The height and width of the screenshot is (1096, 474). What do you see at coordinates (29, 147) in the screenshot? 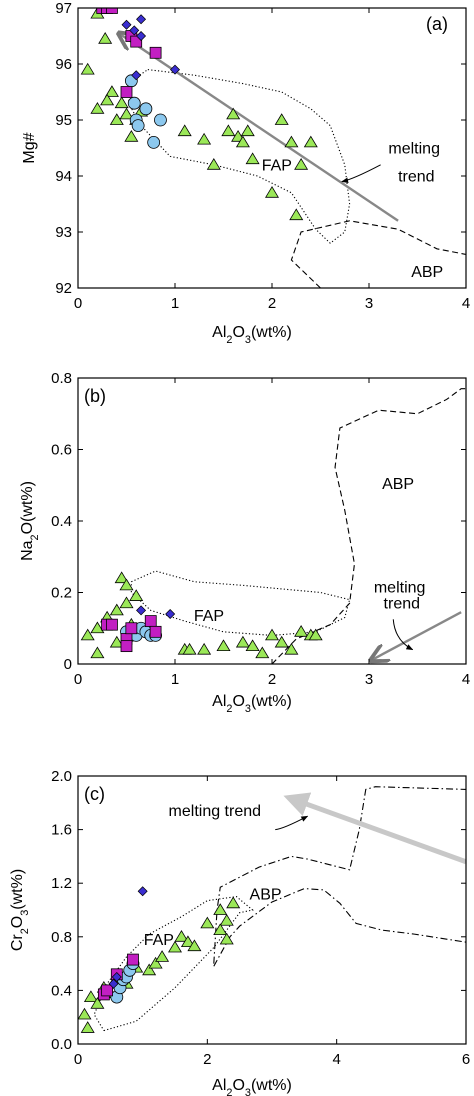
I see `label-run: Mg#` at bounding box center [29, 147].